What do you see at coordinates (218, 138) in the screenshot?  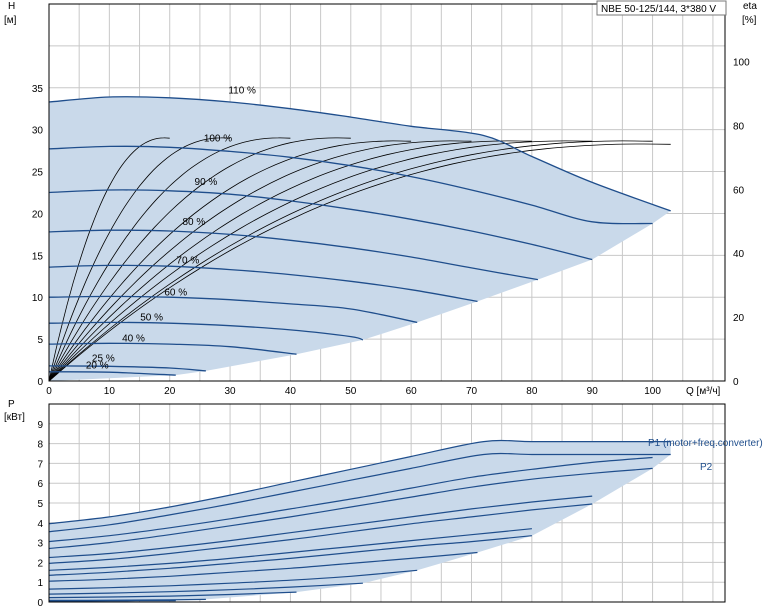 I see `speed-label: 100 %` at bounding box center [218, 138].